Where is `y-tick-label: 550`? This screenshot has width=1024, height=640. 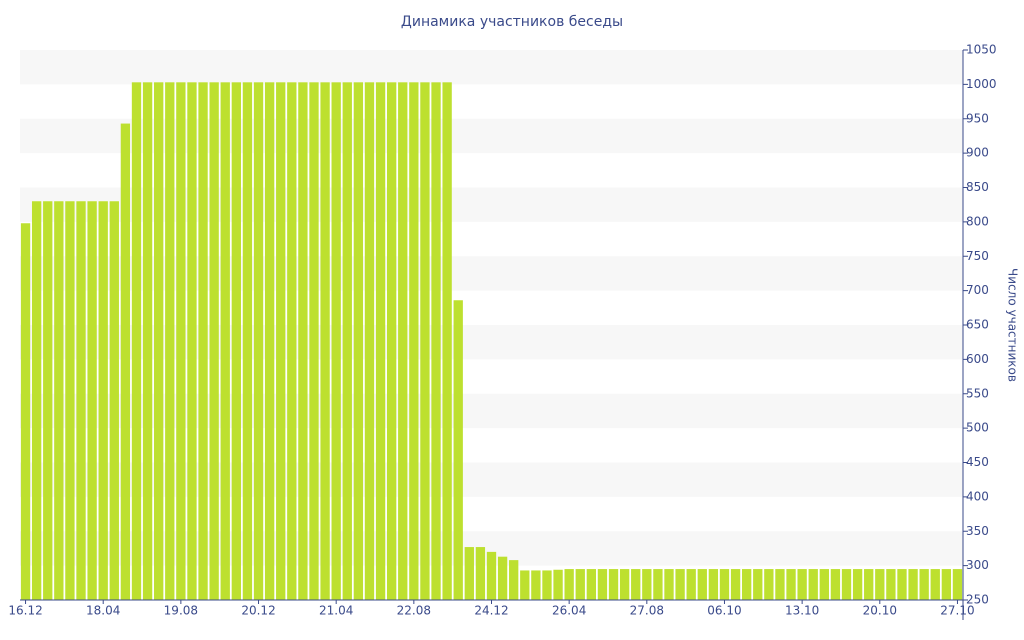 y-tick-label: 550 is located at coordinates (977, 393).